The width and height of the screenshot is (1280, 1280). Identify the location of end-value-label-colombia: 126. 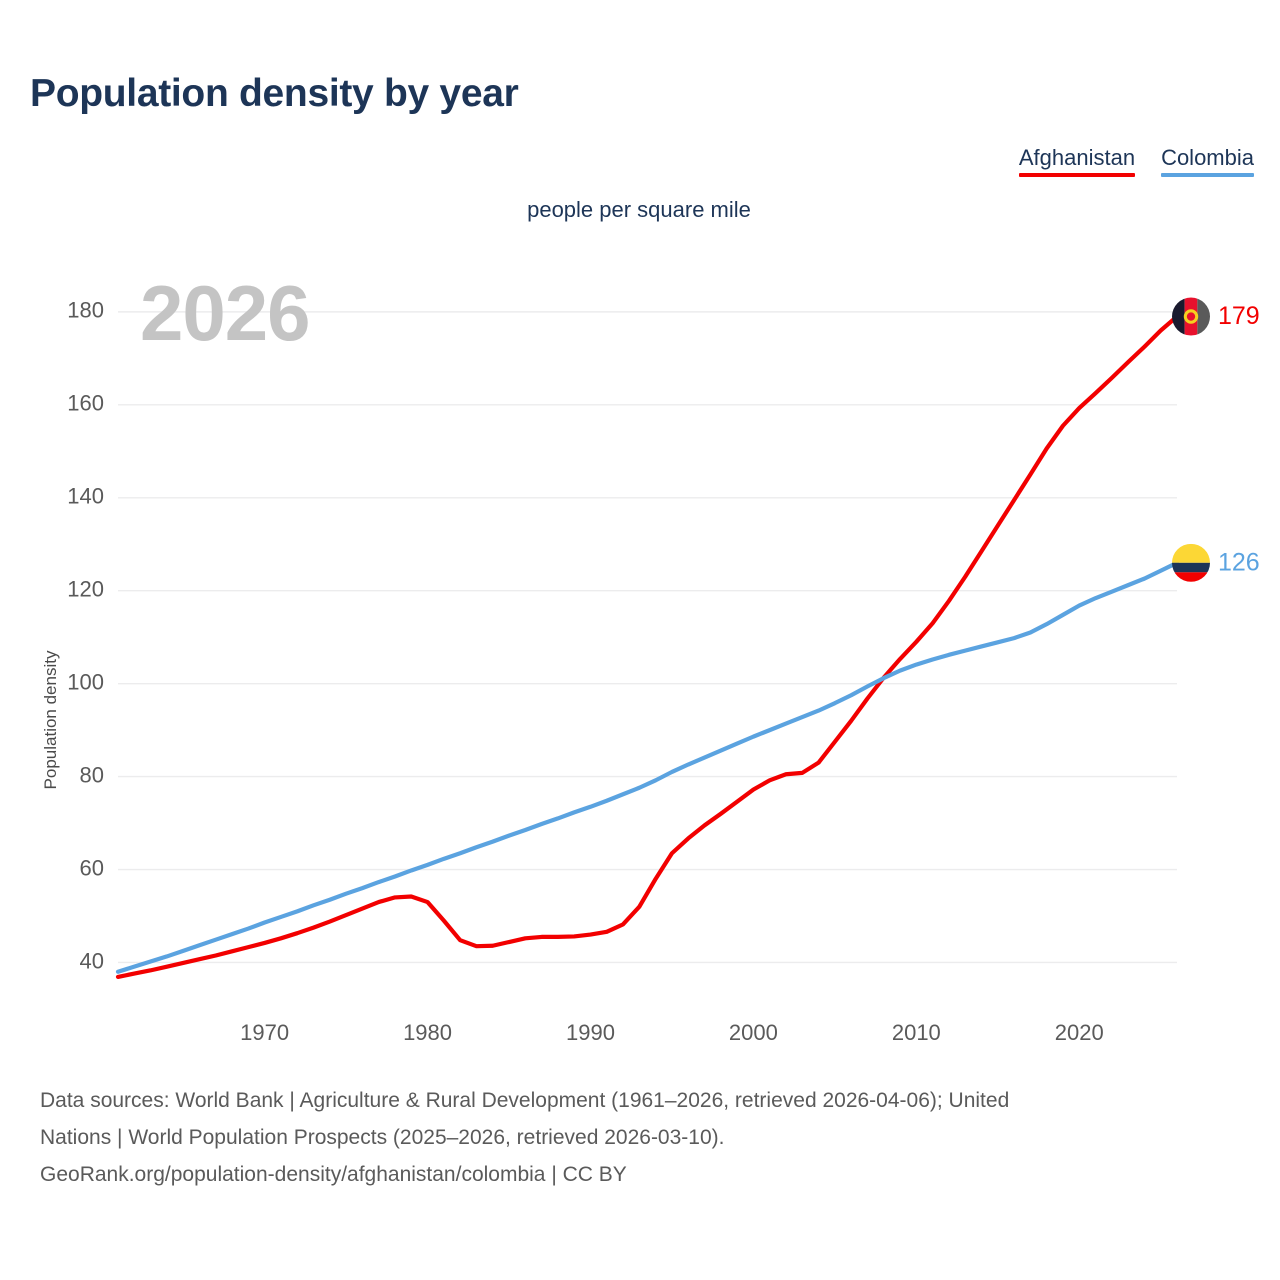
(1239, 562).